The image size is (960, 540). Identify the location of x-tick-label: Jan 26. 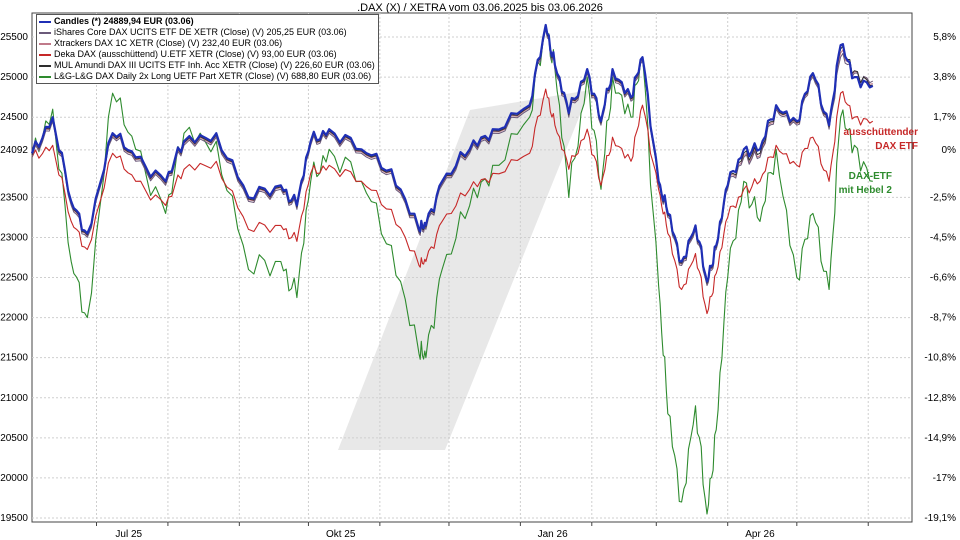
(553, 534).